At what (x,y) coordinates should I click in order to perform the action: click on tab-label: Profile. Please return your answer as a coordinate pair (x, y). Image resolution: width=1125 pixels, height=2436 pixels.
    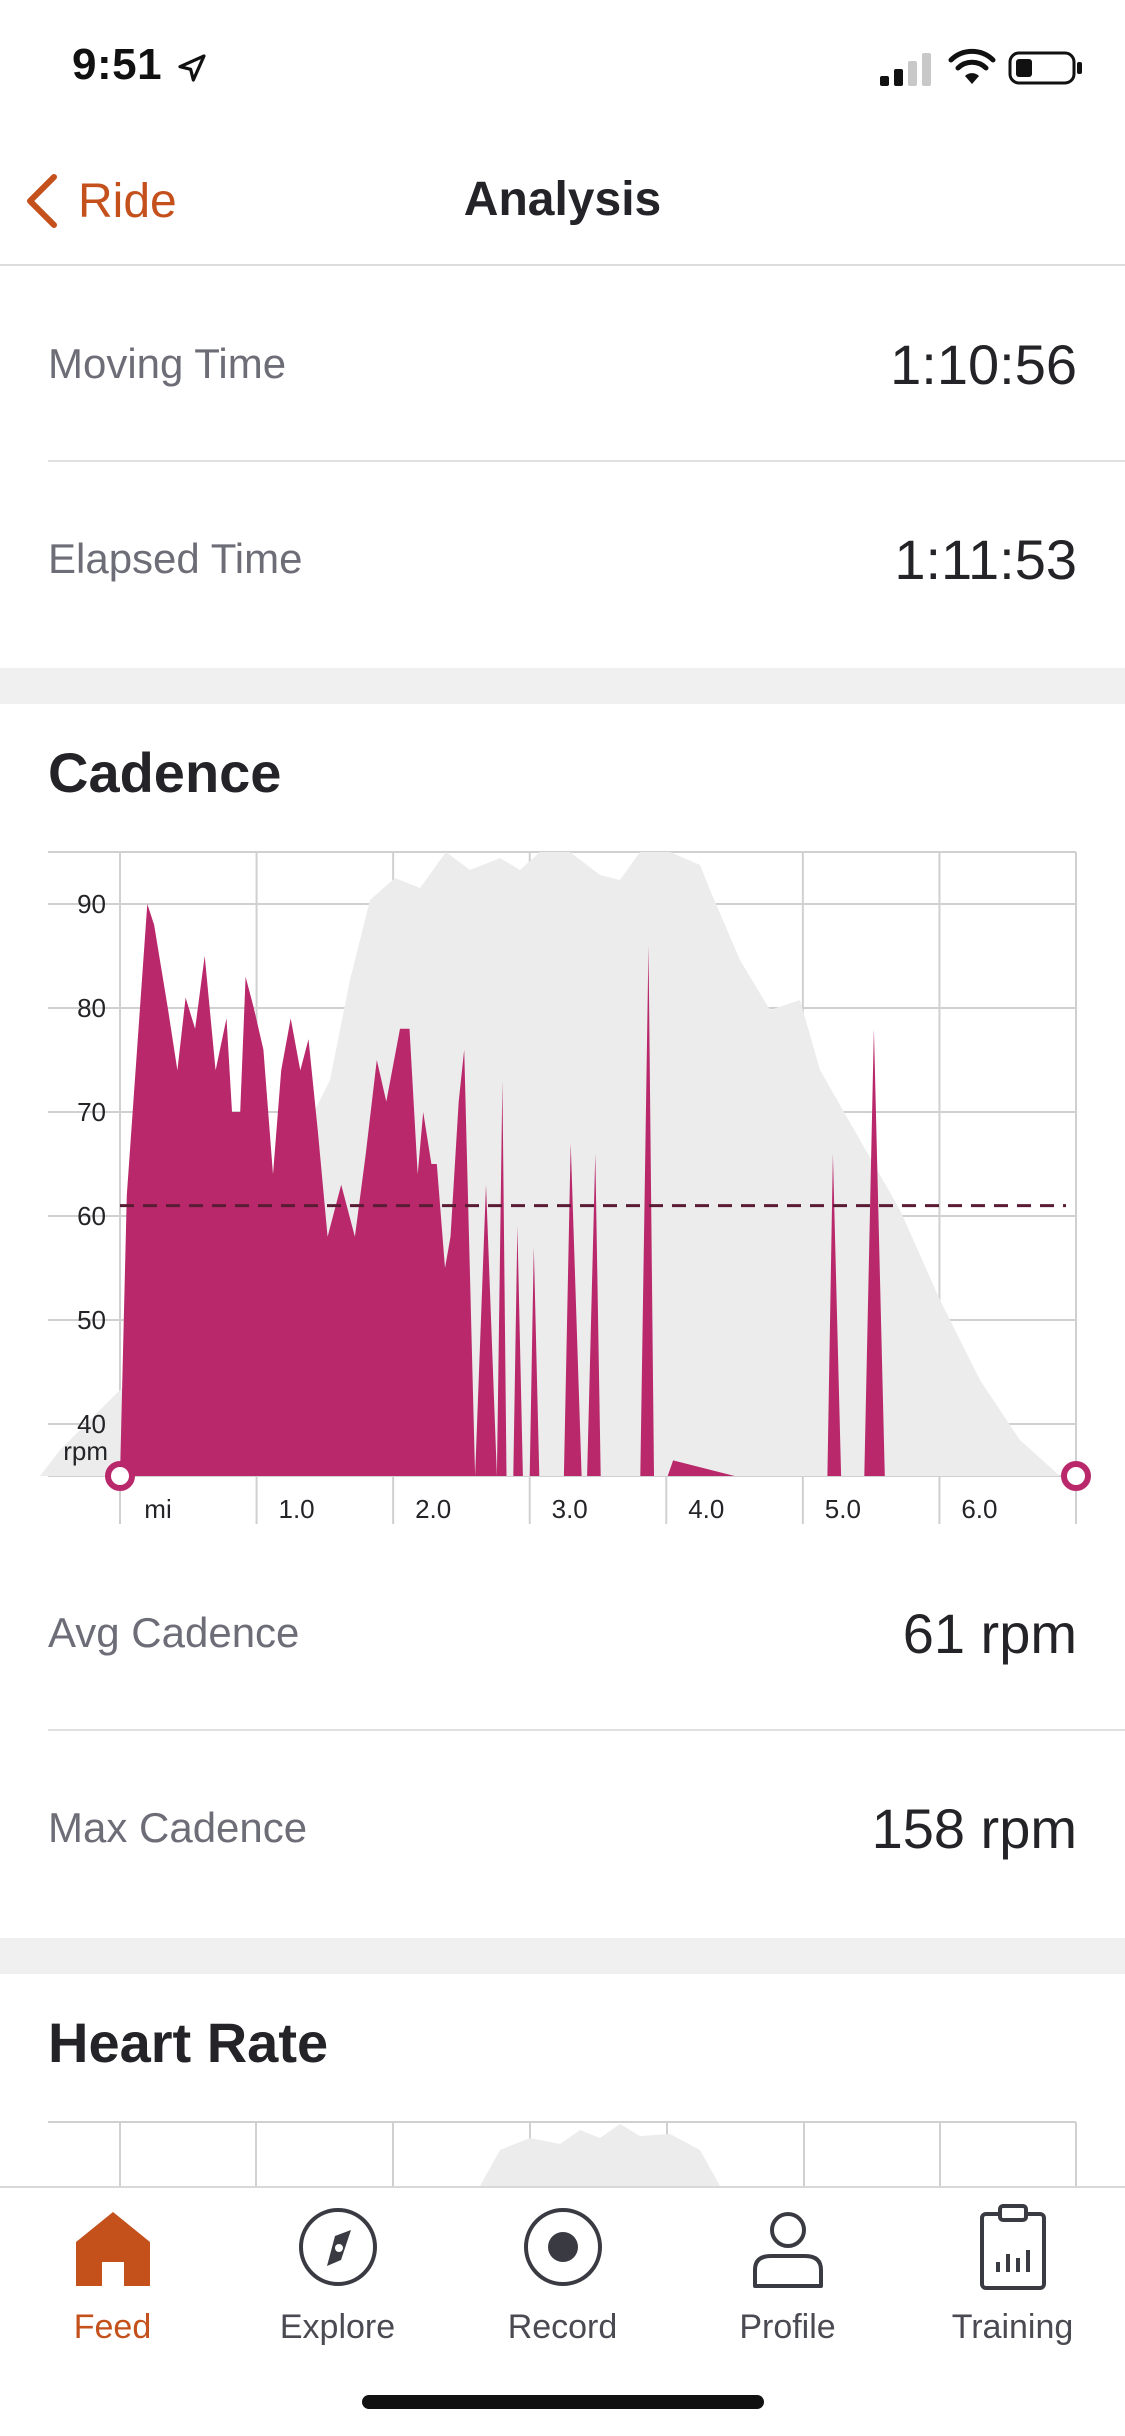
    Looking at the image, I should click on (787, 2327).